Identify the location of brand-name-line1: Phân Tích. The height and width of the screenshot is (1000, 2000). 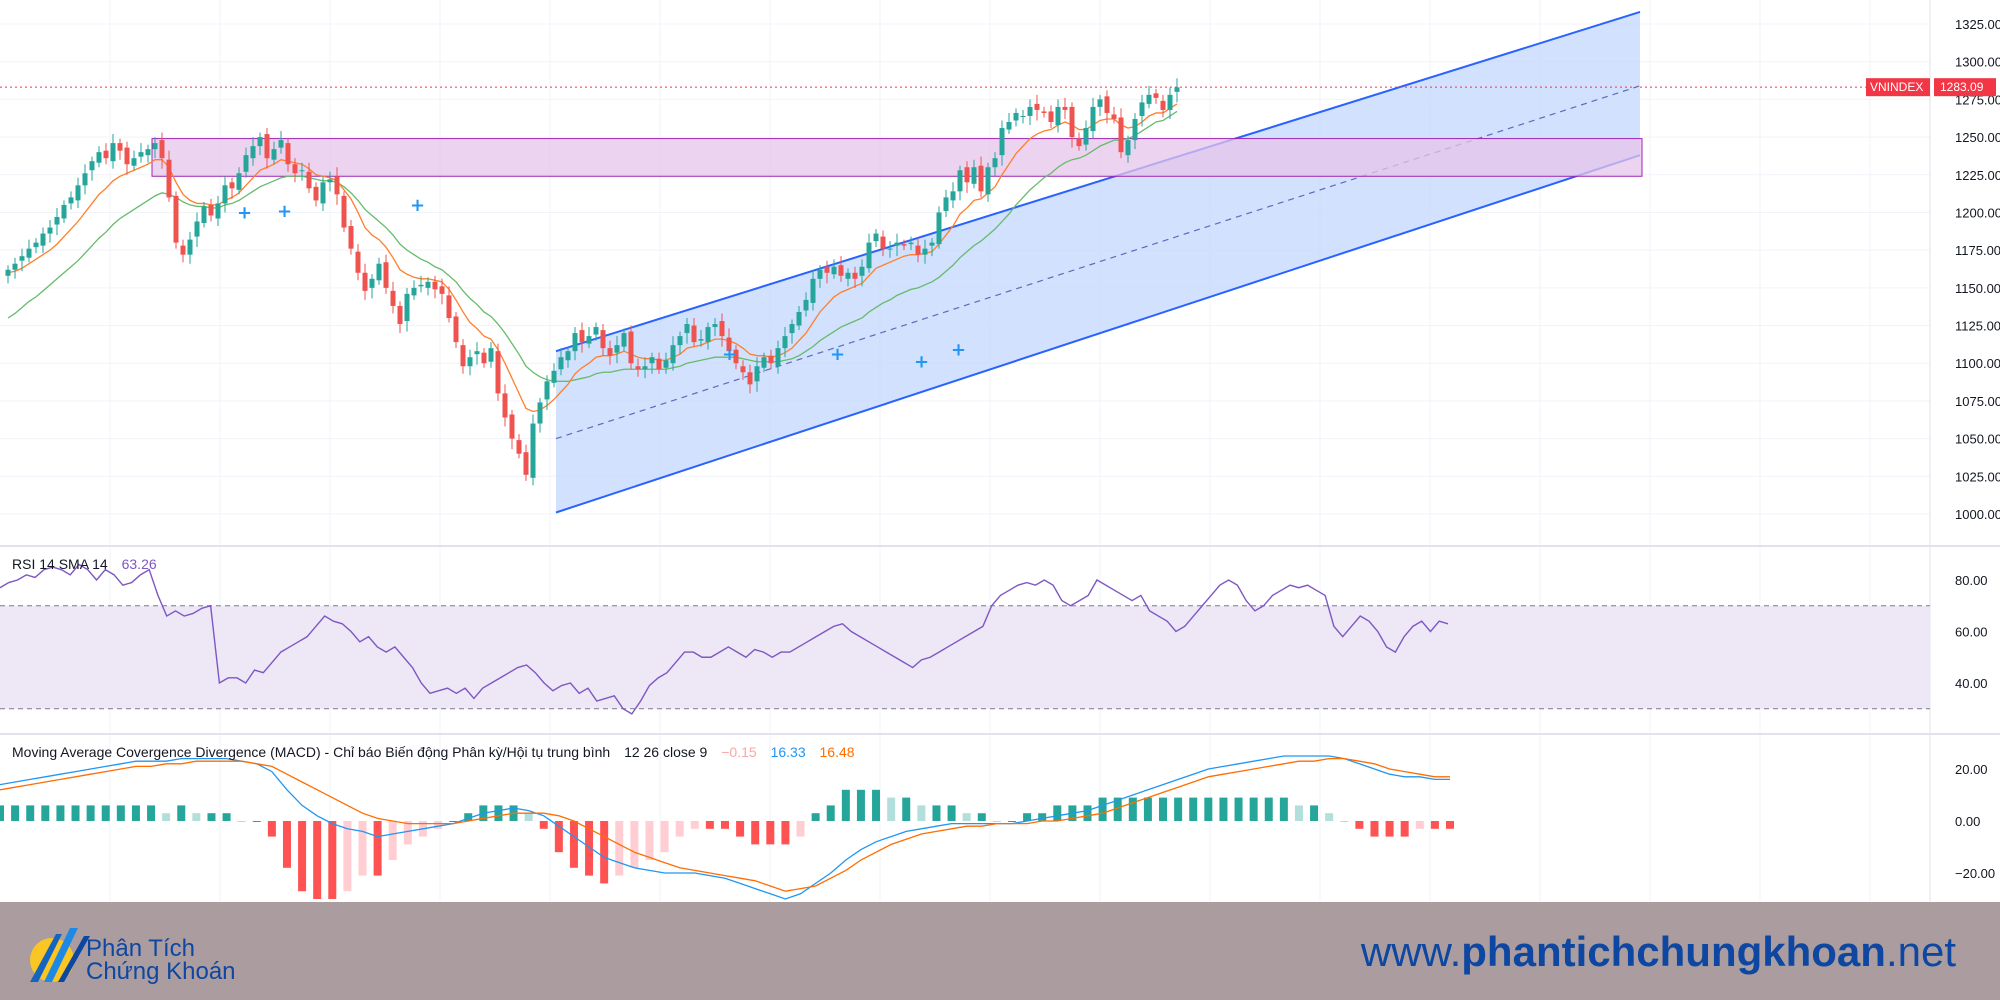
(140, 948).